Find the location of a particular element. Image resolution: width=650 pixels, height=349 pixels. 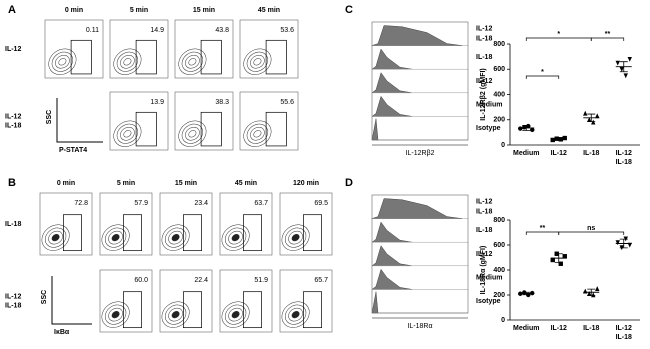

column-header: 45 min is located at coordinates (269, 10).